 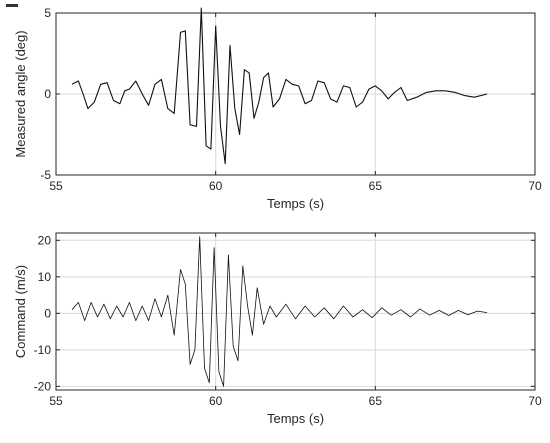 What do you see at coordinates (56, 401) in the screenshot?
I see `command-xtick-label-0: 55` at bounding box center [56, 401].